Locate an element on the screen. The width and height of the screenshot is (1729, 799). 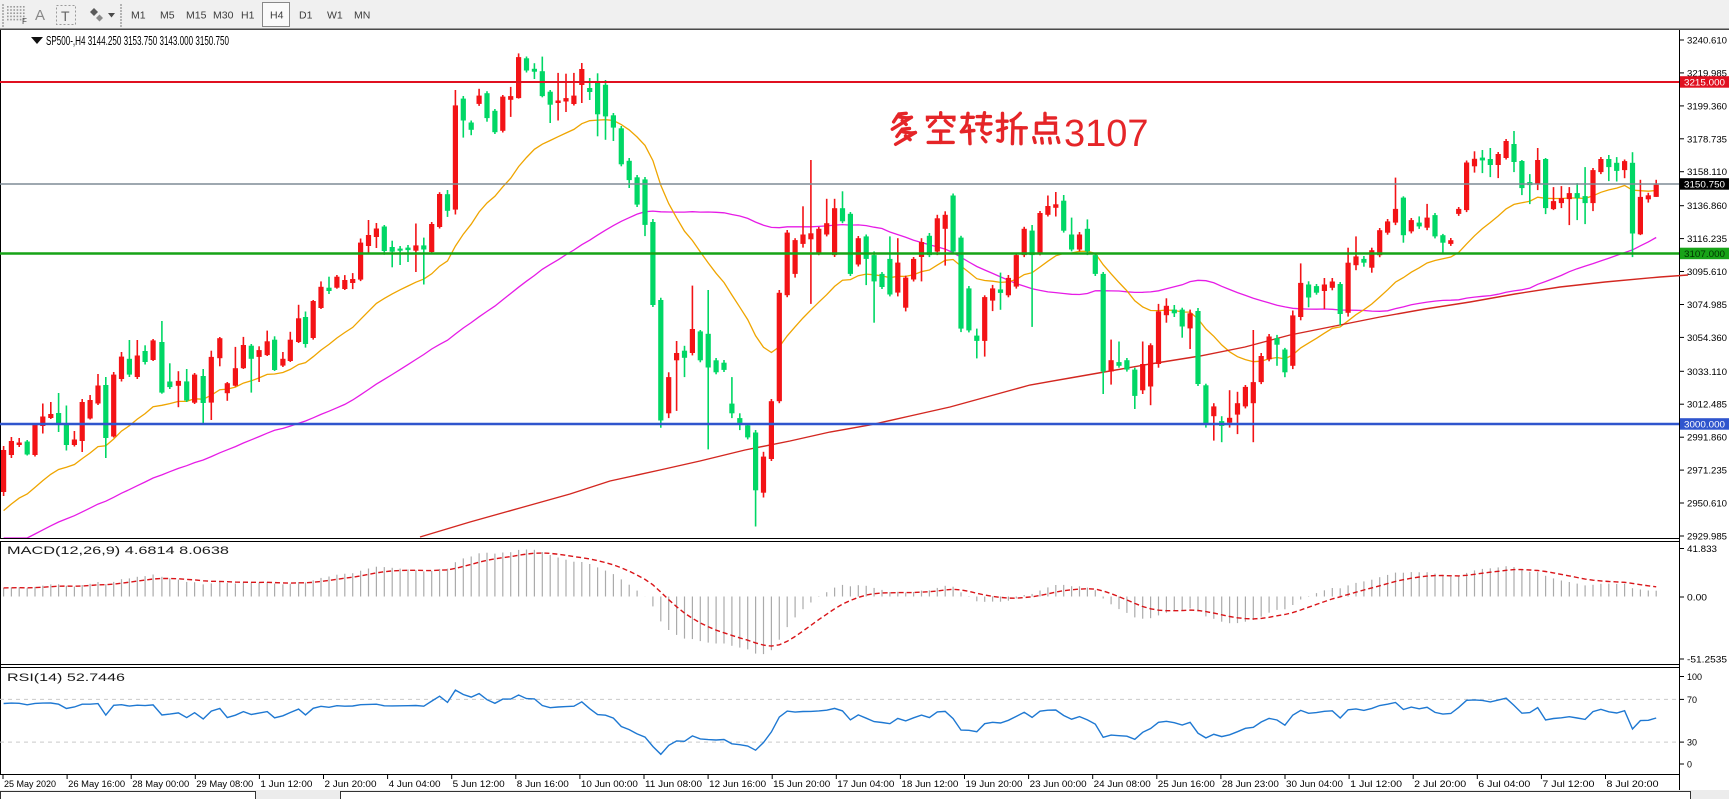
svg-text: T is located at coordinates (65, 16).